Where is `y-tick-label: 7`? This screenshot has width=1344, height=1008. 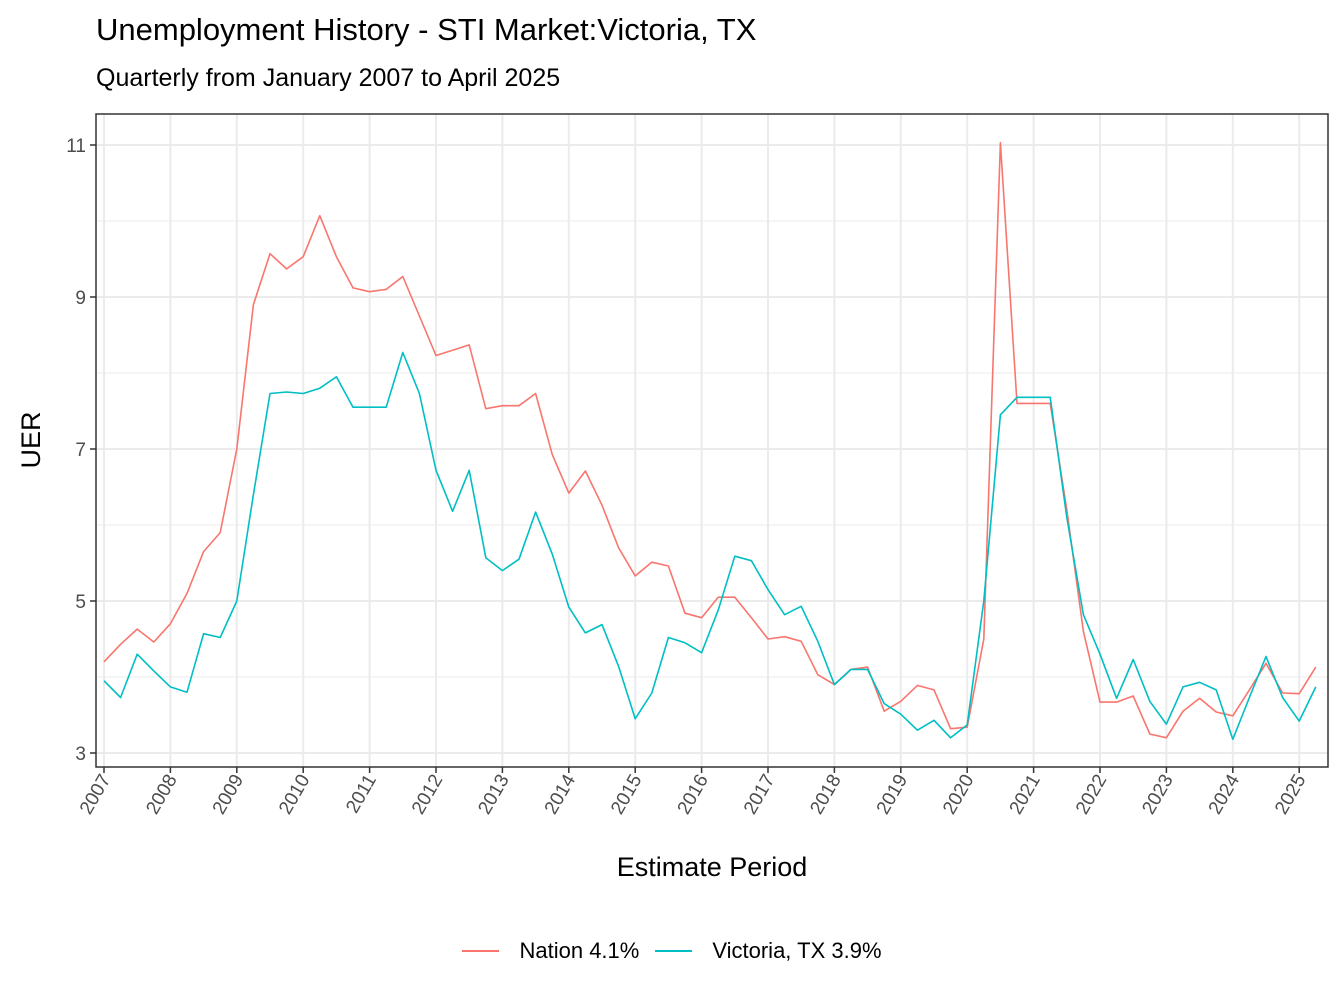
y-tick-label: 7 is located at coordinates (80, 450).